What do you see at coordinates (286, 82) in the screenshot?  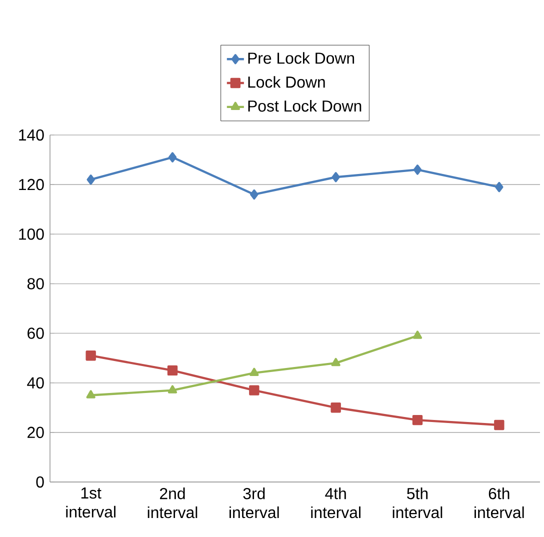 I see `legend-label: Lock Down` at bounding box center [286, 82].